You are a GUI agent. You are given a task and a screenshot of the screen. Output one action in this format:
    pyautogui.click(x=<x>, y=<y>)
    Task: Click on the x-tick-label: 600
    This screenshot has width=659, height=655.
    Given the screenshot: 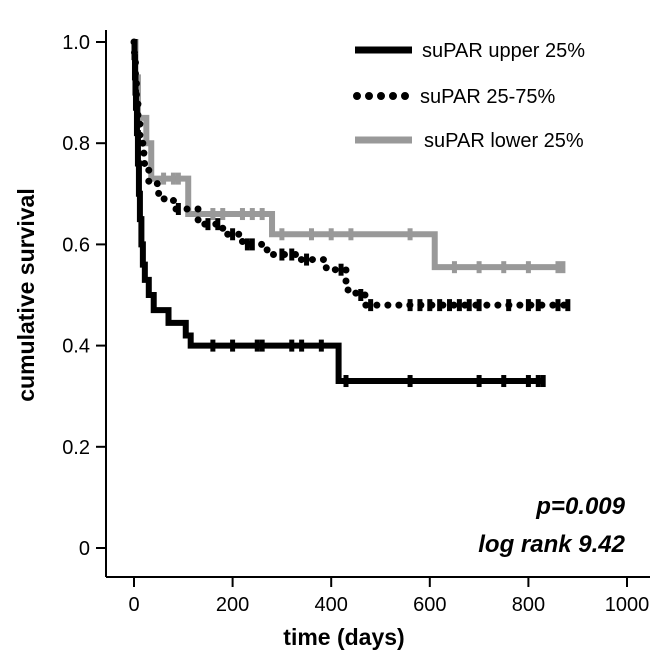 What is the action you would take?
    pyautogui.click(x=429, y=605)
    